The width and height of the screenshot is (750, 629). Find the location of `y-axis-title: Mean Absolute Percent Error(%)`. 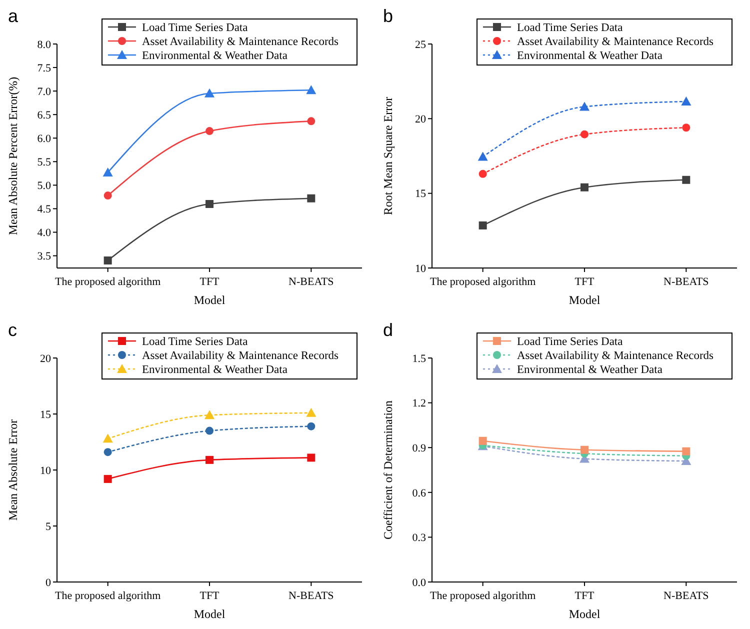

y-axis-title: Mean Absolute Percent Error(%) is located at coordinates (13, 156).